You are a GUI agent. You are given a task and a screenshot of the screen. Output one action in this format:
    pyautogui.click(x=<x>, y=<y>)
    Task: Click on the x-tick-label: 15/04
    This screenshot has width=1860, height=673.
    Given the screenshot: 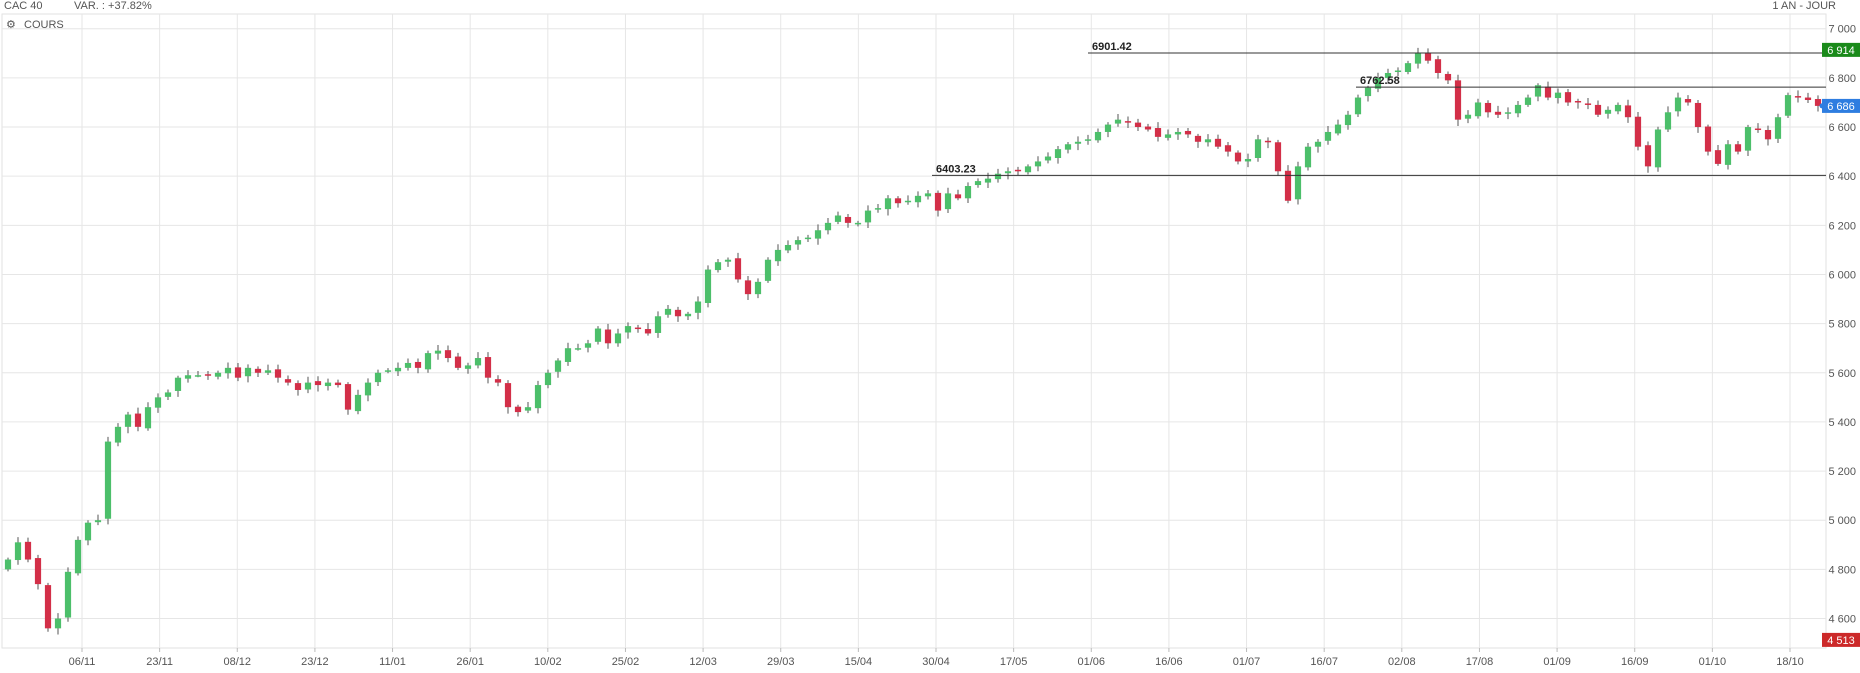 What is the action you would take?
    pyautogui.click(x=859, y=662)
    